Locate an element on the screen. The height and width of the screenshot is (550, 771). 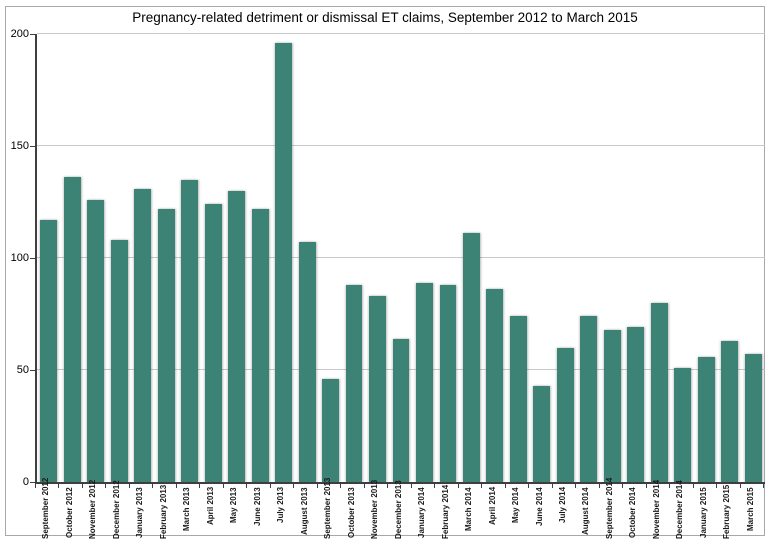
x-label-slot: October 2012 is located at coordinates (69, 513).